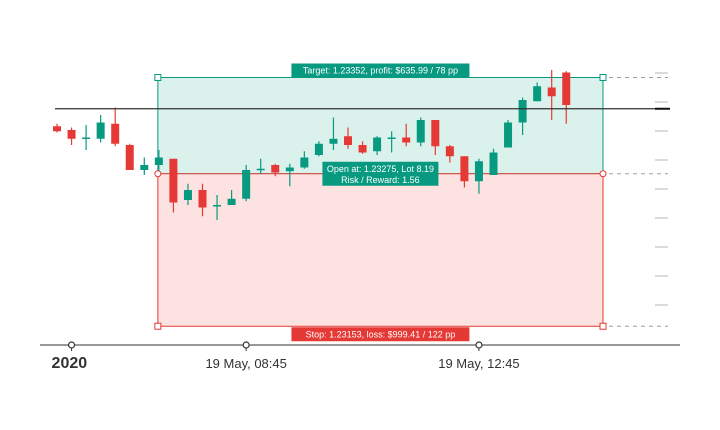 The height and width of the screenshot is (430, 720). Describe the element at coordinates (478, 363) in the screenshot. I see `time-axis-label: 19 May, 12:45` at that location.